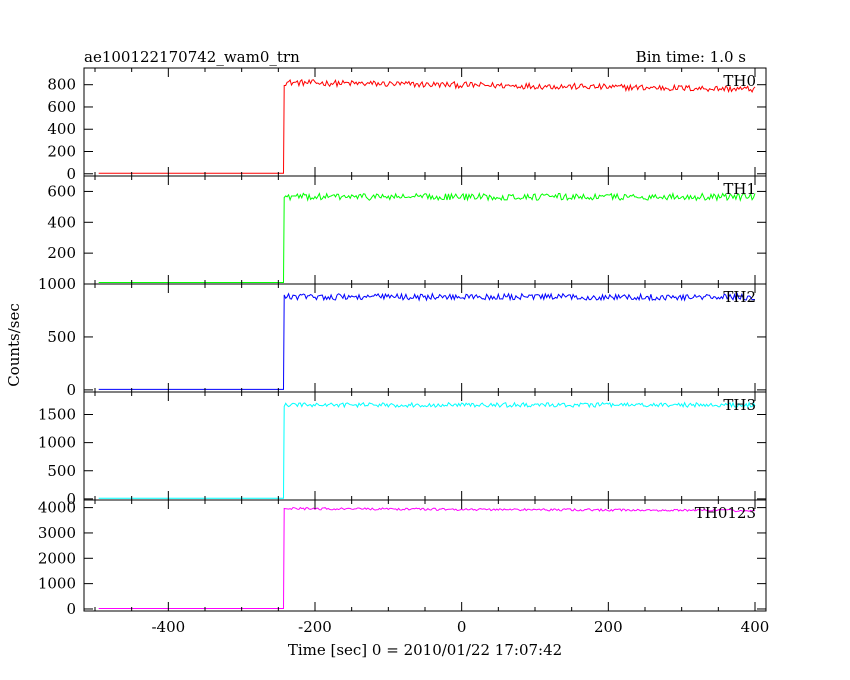  Describe the element at coordinates (755, 627) in the screenshot. I see `x-tick-label: 400` at that location.